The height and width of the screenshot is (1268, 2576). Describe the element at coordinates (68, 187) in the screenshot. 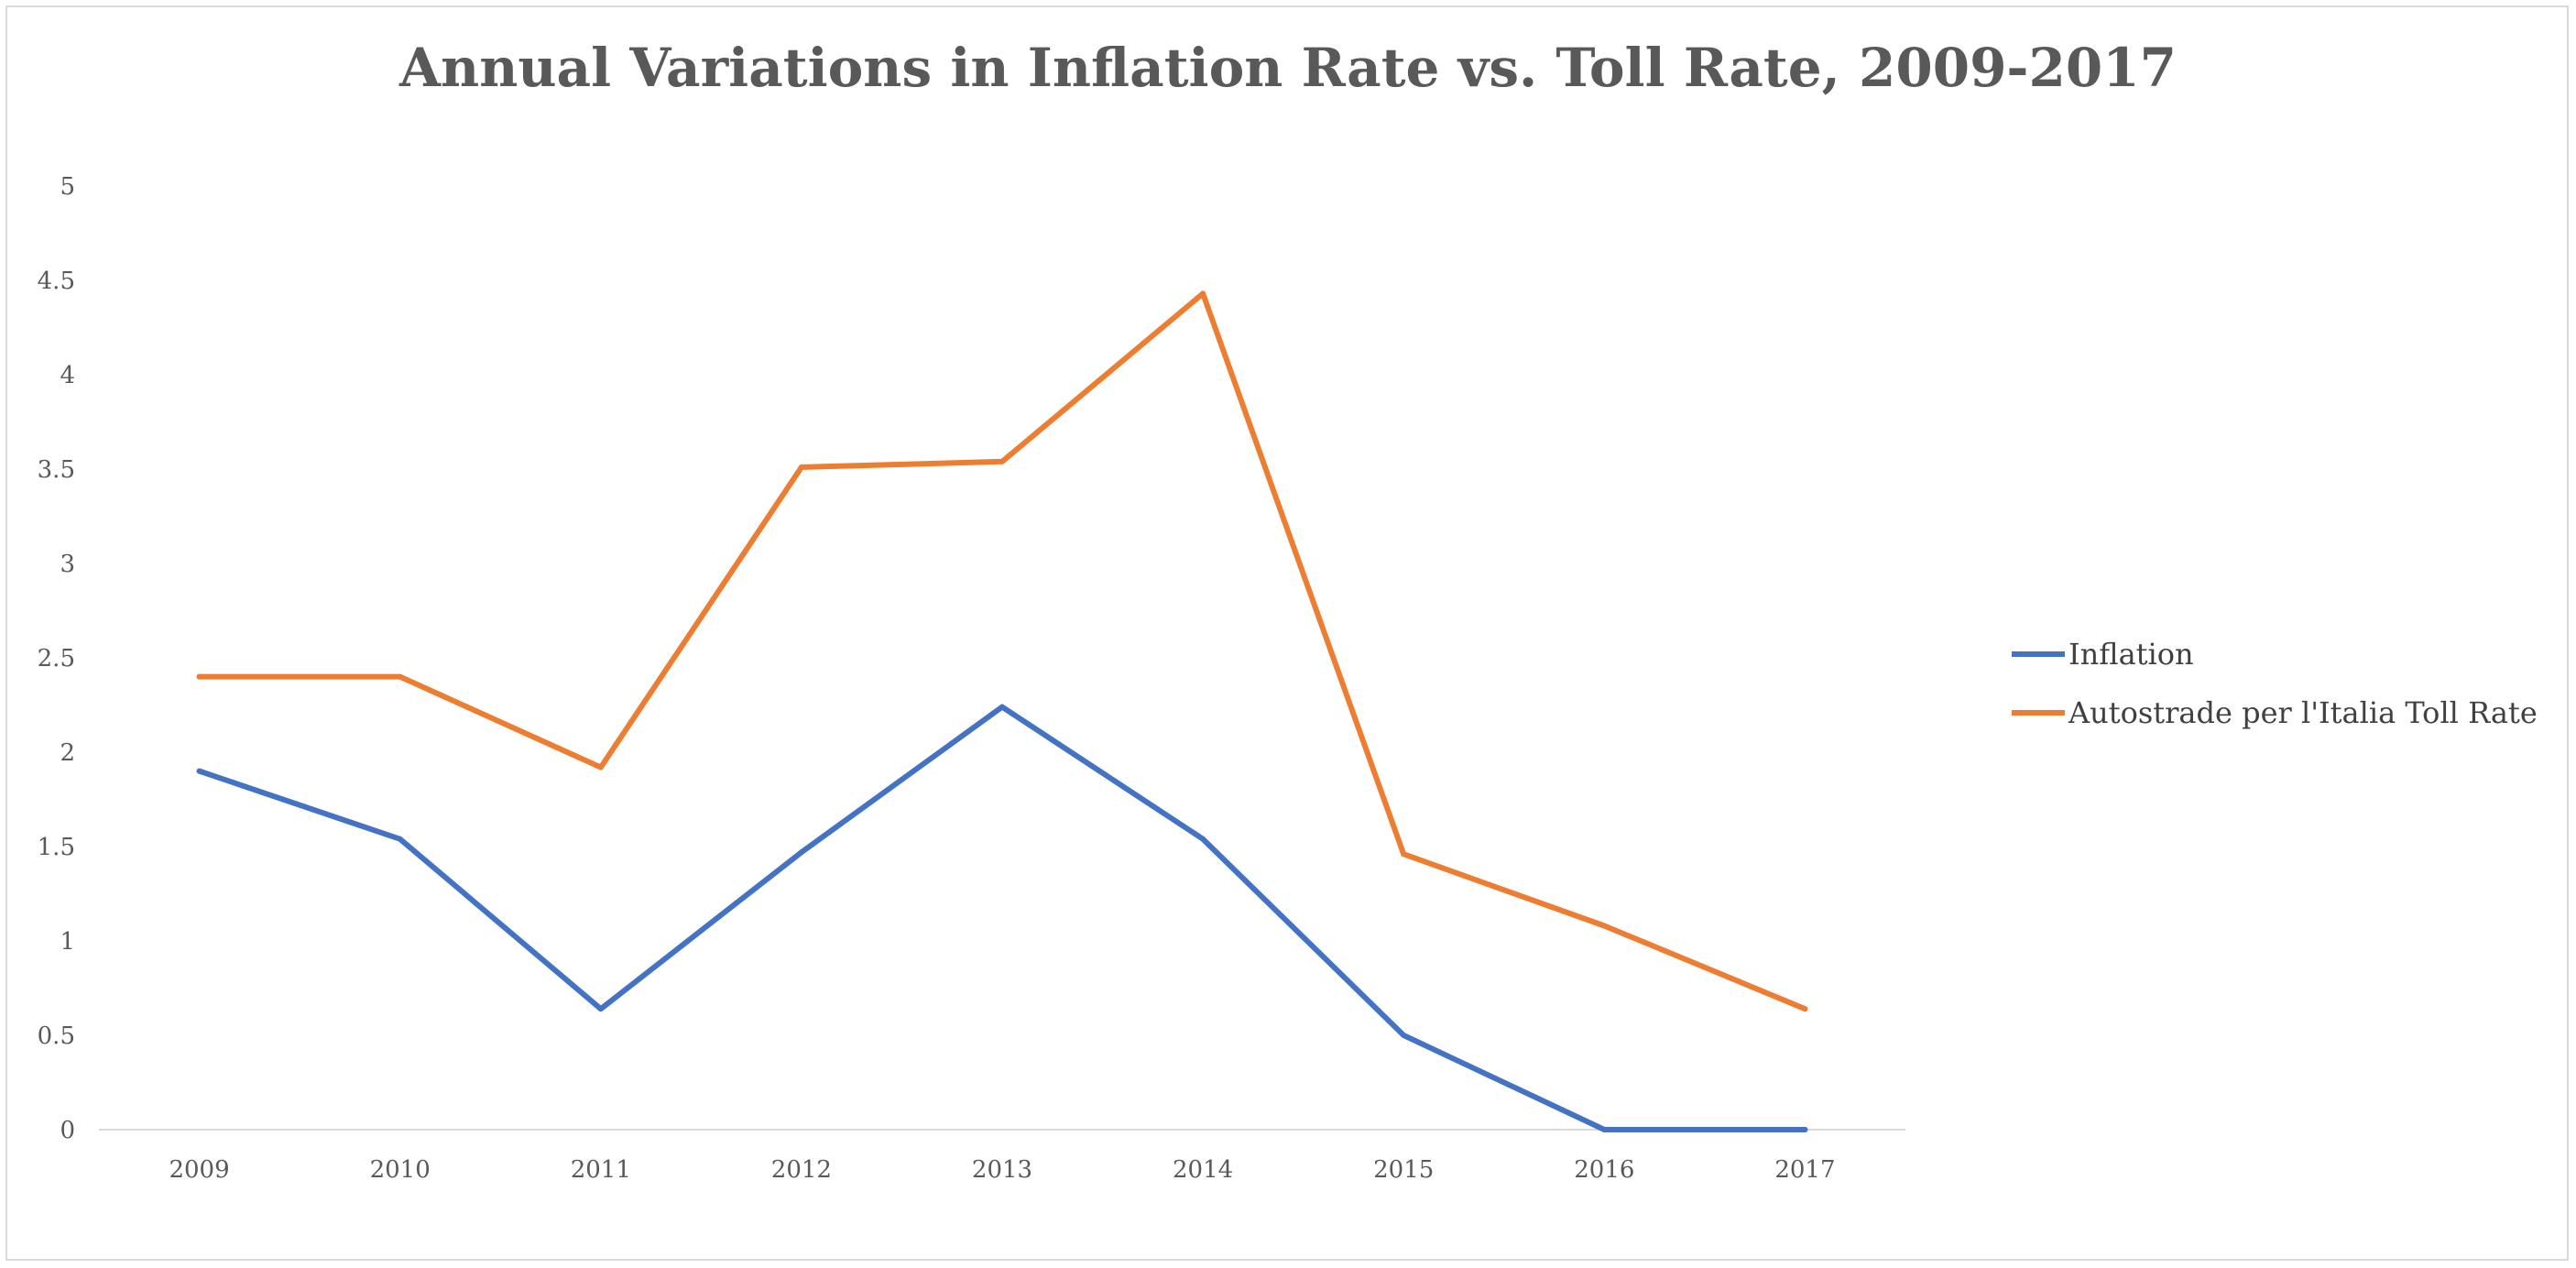

I see `y-tick-label: 5` at that location.